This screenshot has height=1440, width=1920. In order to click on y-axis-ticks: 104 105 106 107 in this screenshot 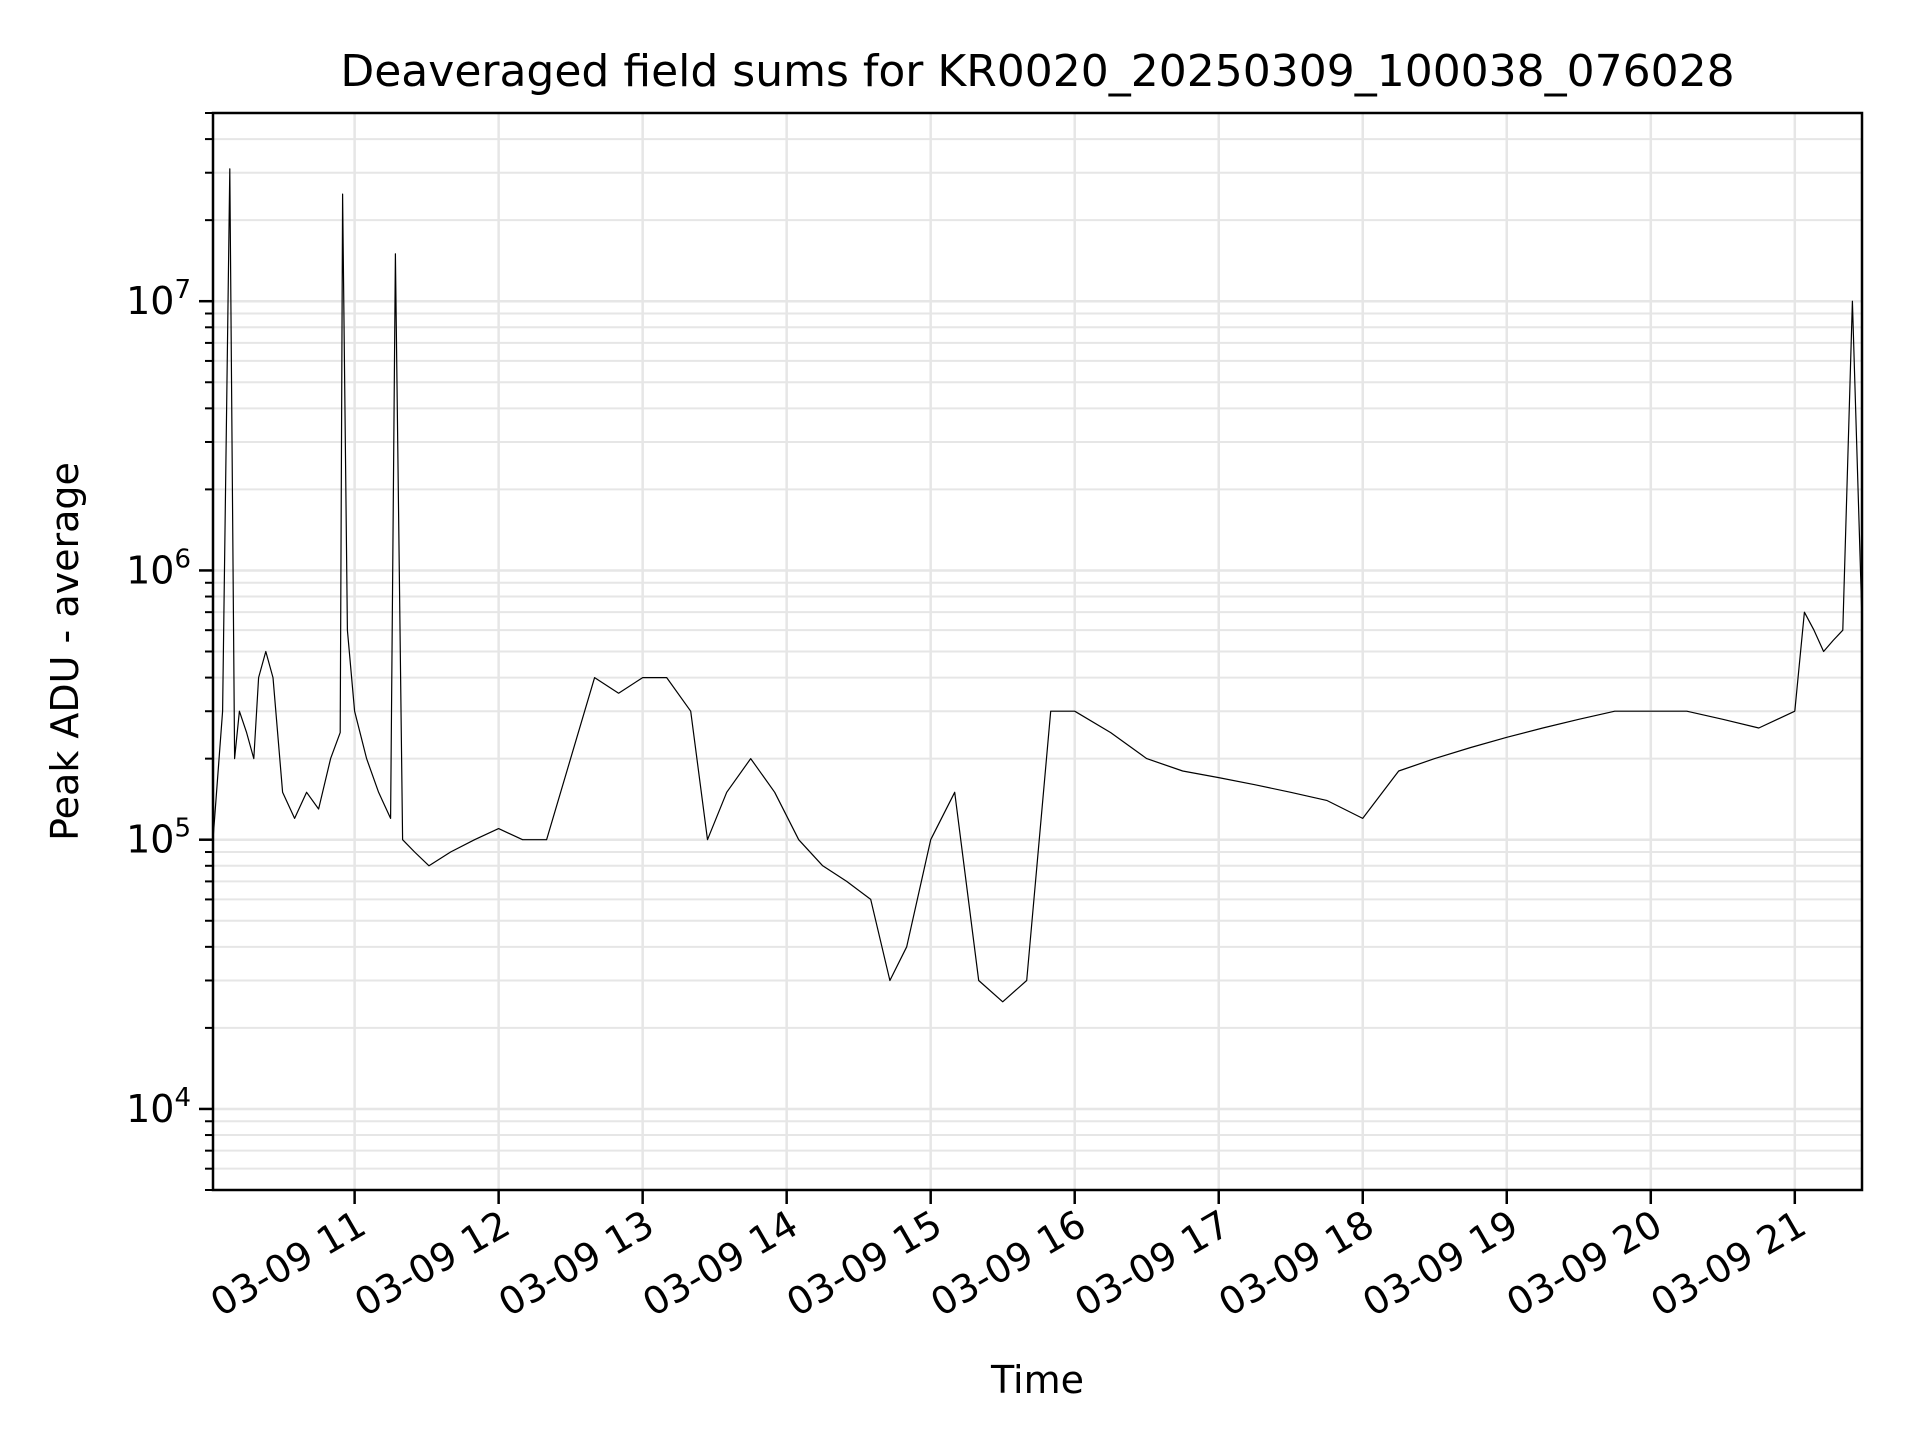, I will do `click(169, 703)`.